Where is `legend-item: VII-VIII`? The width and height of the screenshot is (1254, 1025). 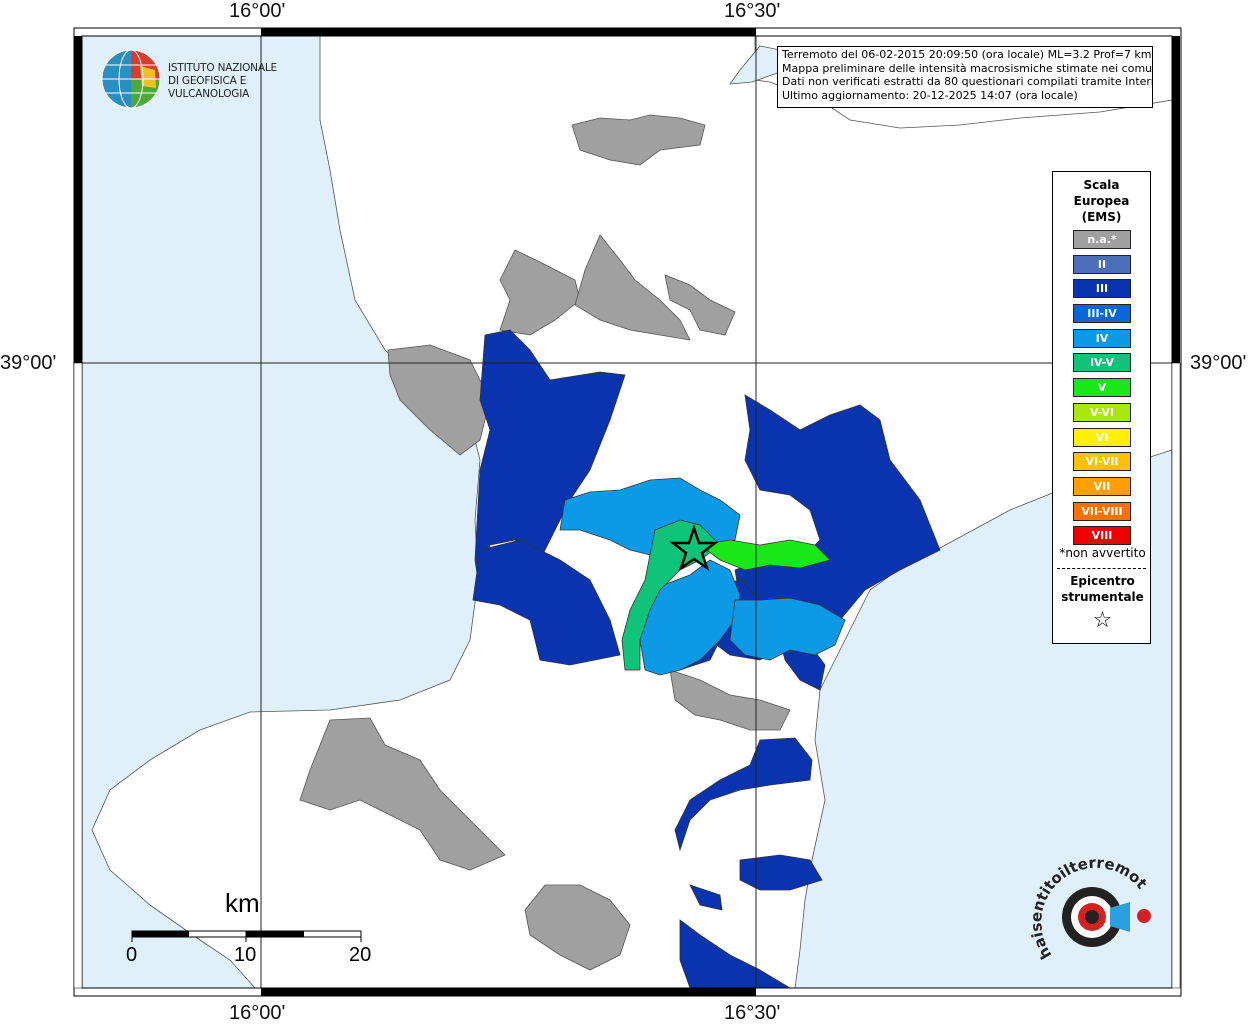
legend-item: VII-VIII is located at coordinates (1102, 511).